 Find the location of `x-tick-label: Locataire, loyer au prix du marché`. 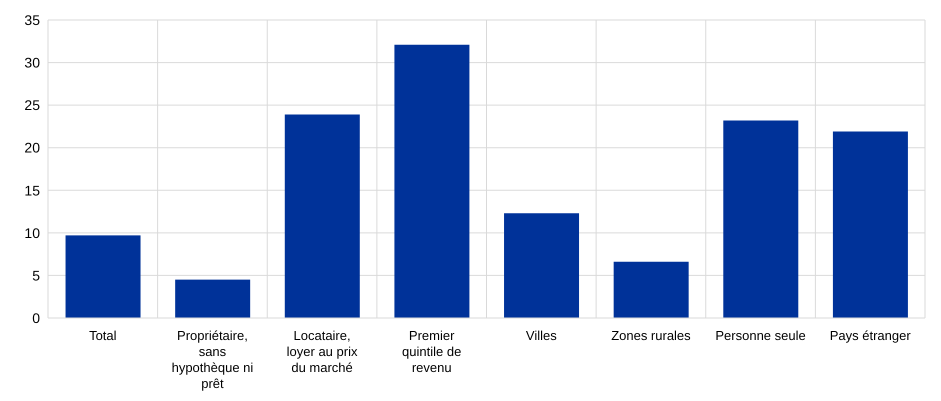

x-tick-label: Locataire, loyer au prix du marché is located at coordinates (322, 351).